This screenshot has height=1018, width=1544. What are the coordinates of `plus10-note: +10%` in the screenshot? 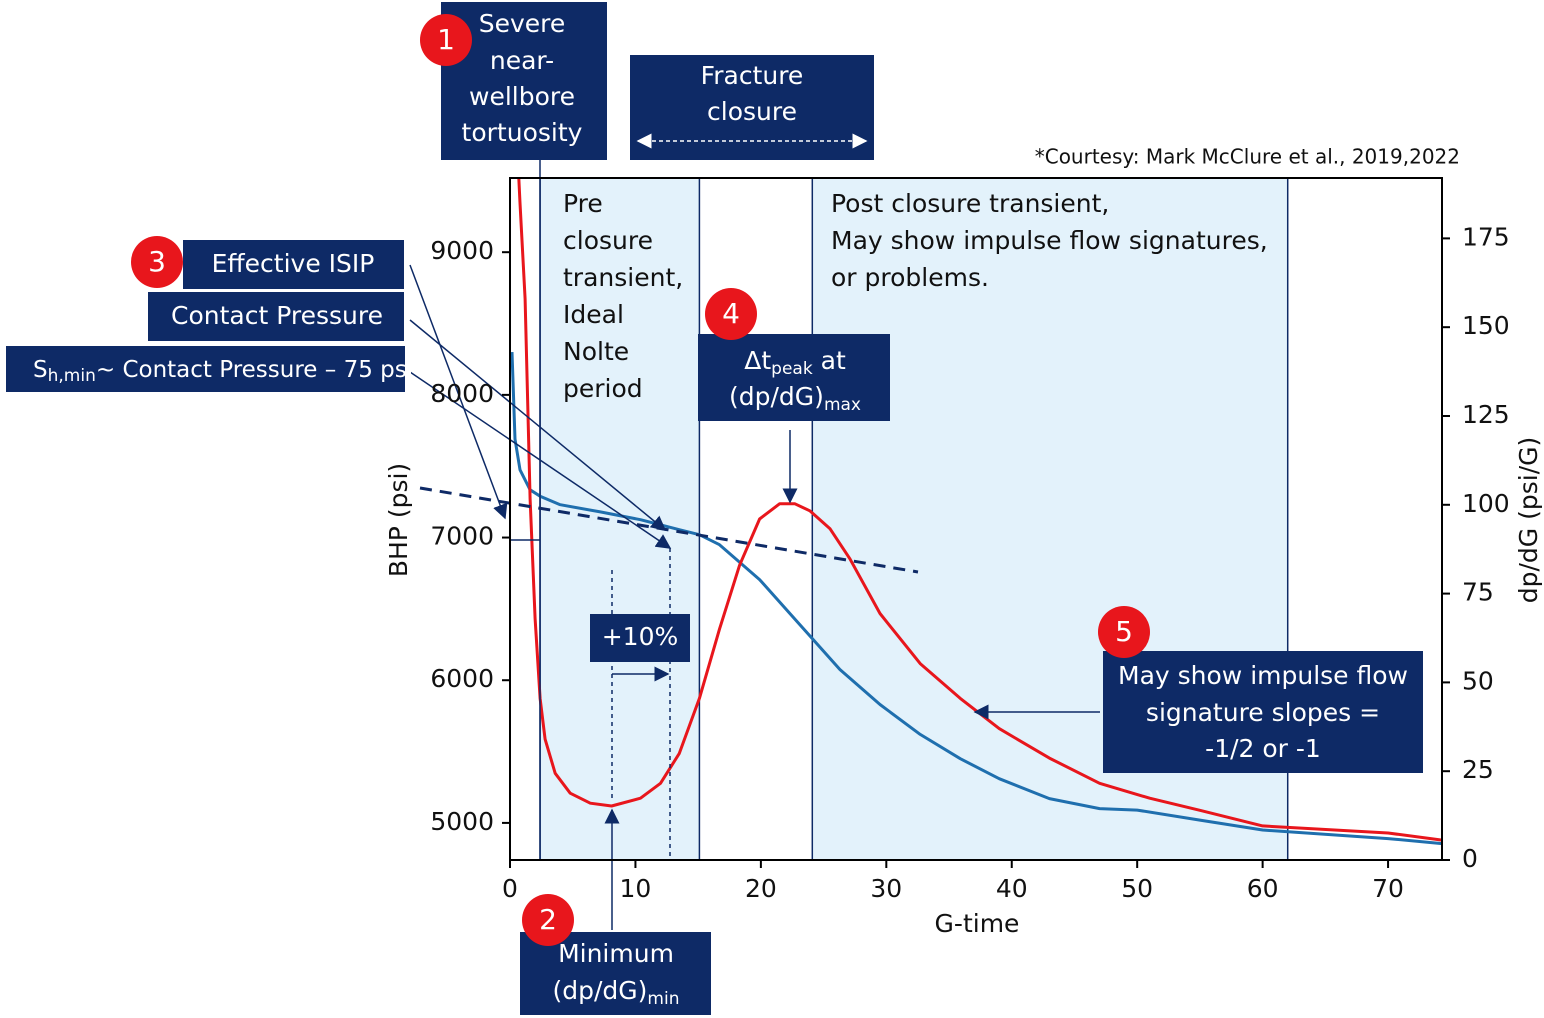 It's located at (640, 638).